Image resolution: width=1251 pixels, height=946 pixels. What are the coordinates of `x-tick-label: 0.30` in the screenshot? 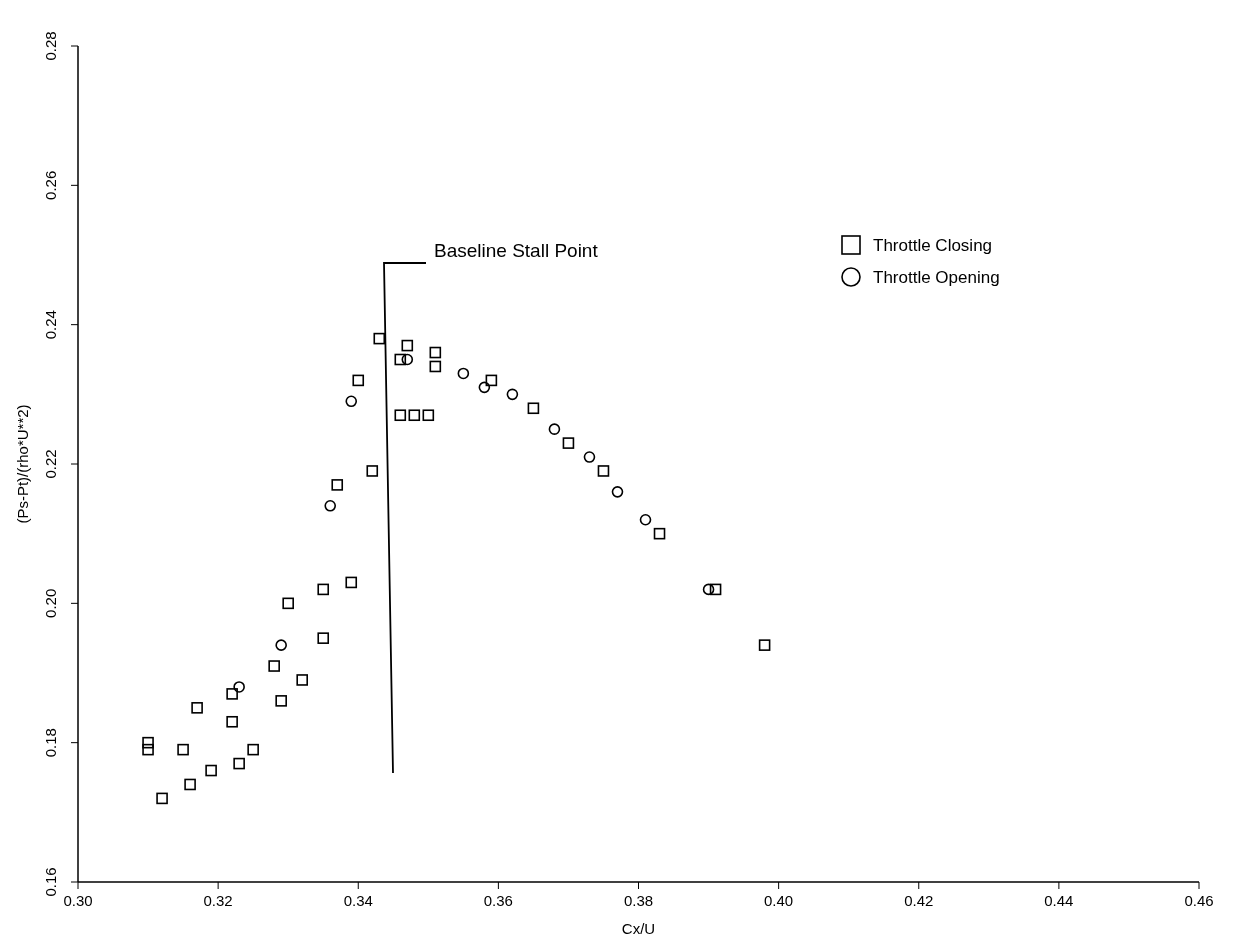 It's located at (78, 900).